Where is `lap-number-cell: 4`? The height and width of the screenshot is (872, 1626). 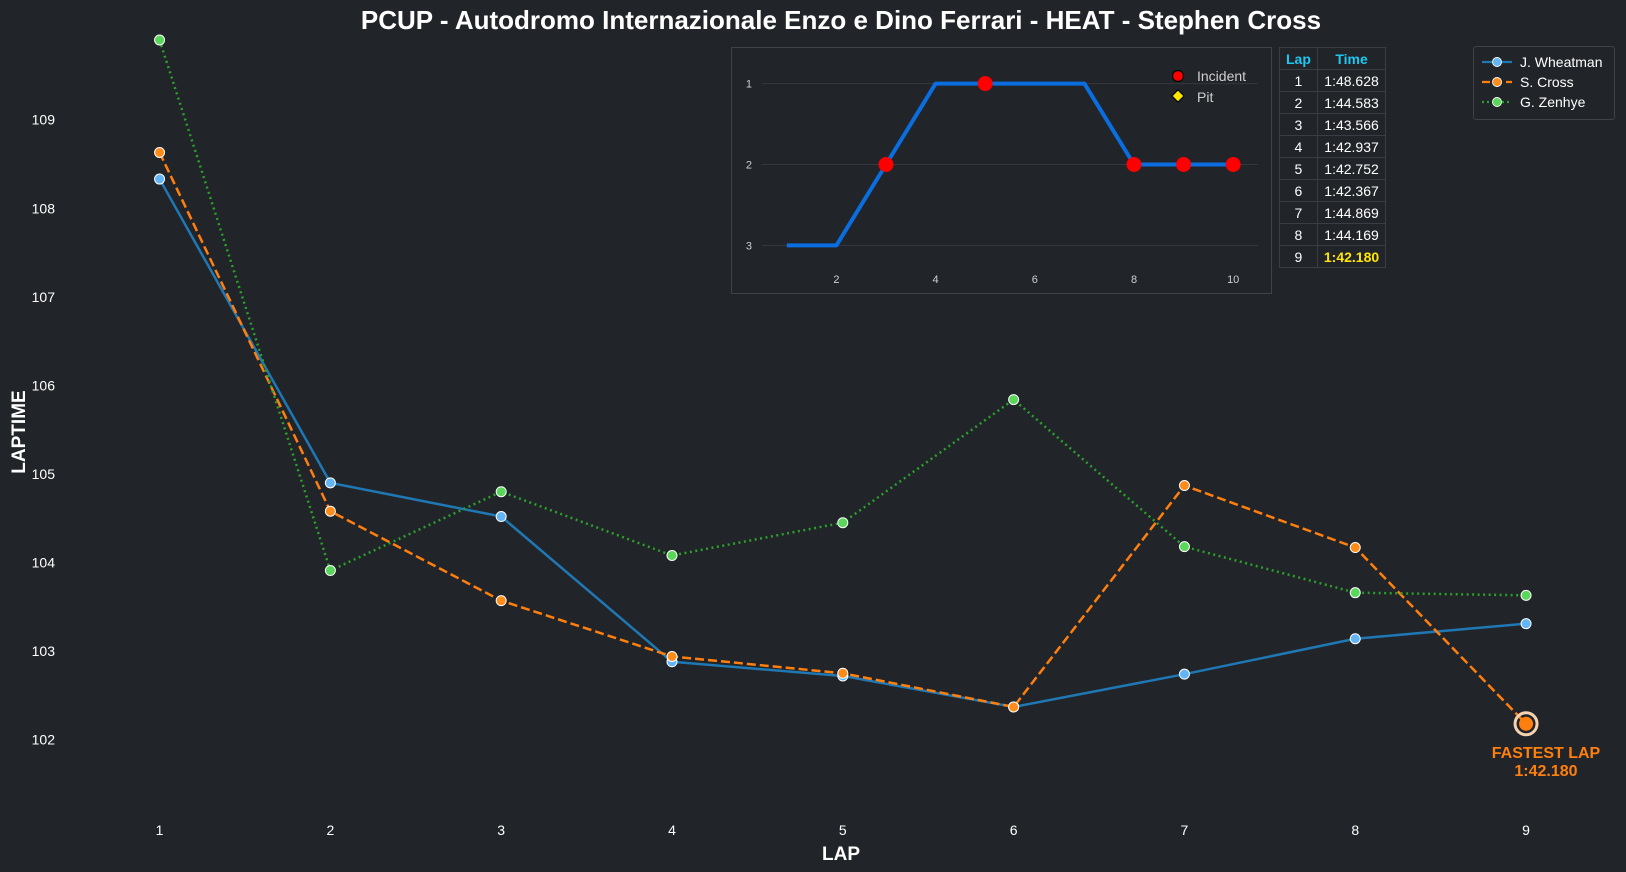
lap-number-cell: 4 is located at coordinates (1298, 146).